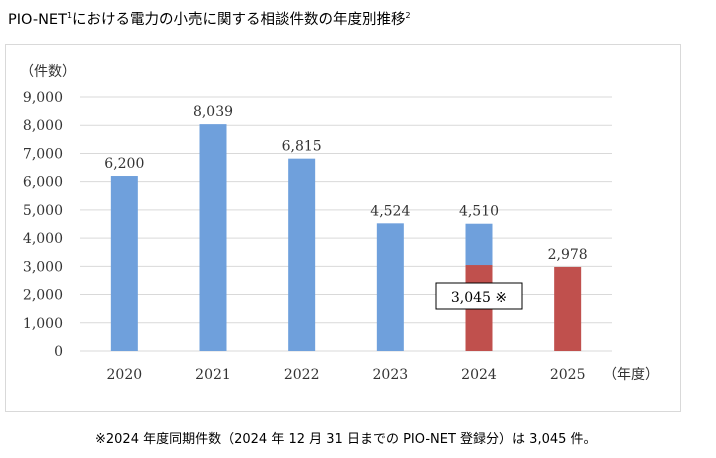 Image resolution: width=716 pixels, height=458 pixels. Describe the element at coordinates (391, 375) in the screenshot. I see `x-tick-label: 2023` at that location.